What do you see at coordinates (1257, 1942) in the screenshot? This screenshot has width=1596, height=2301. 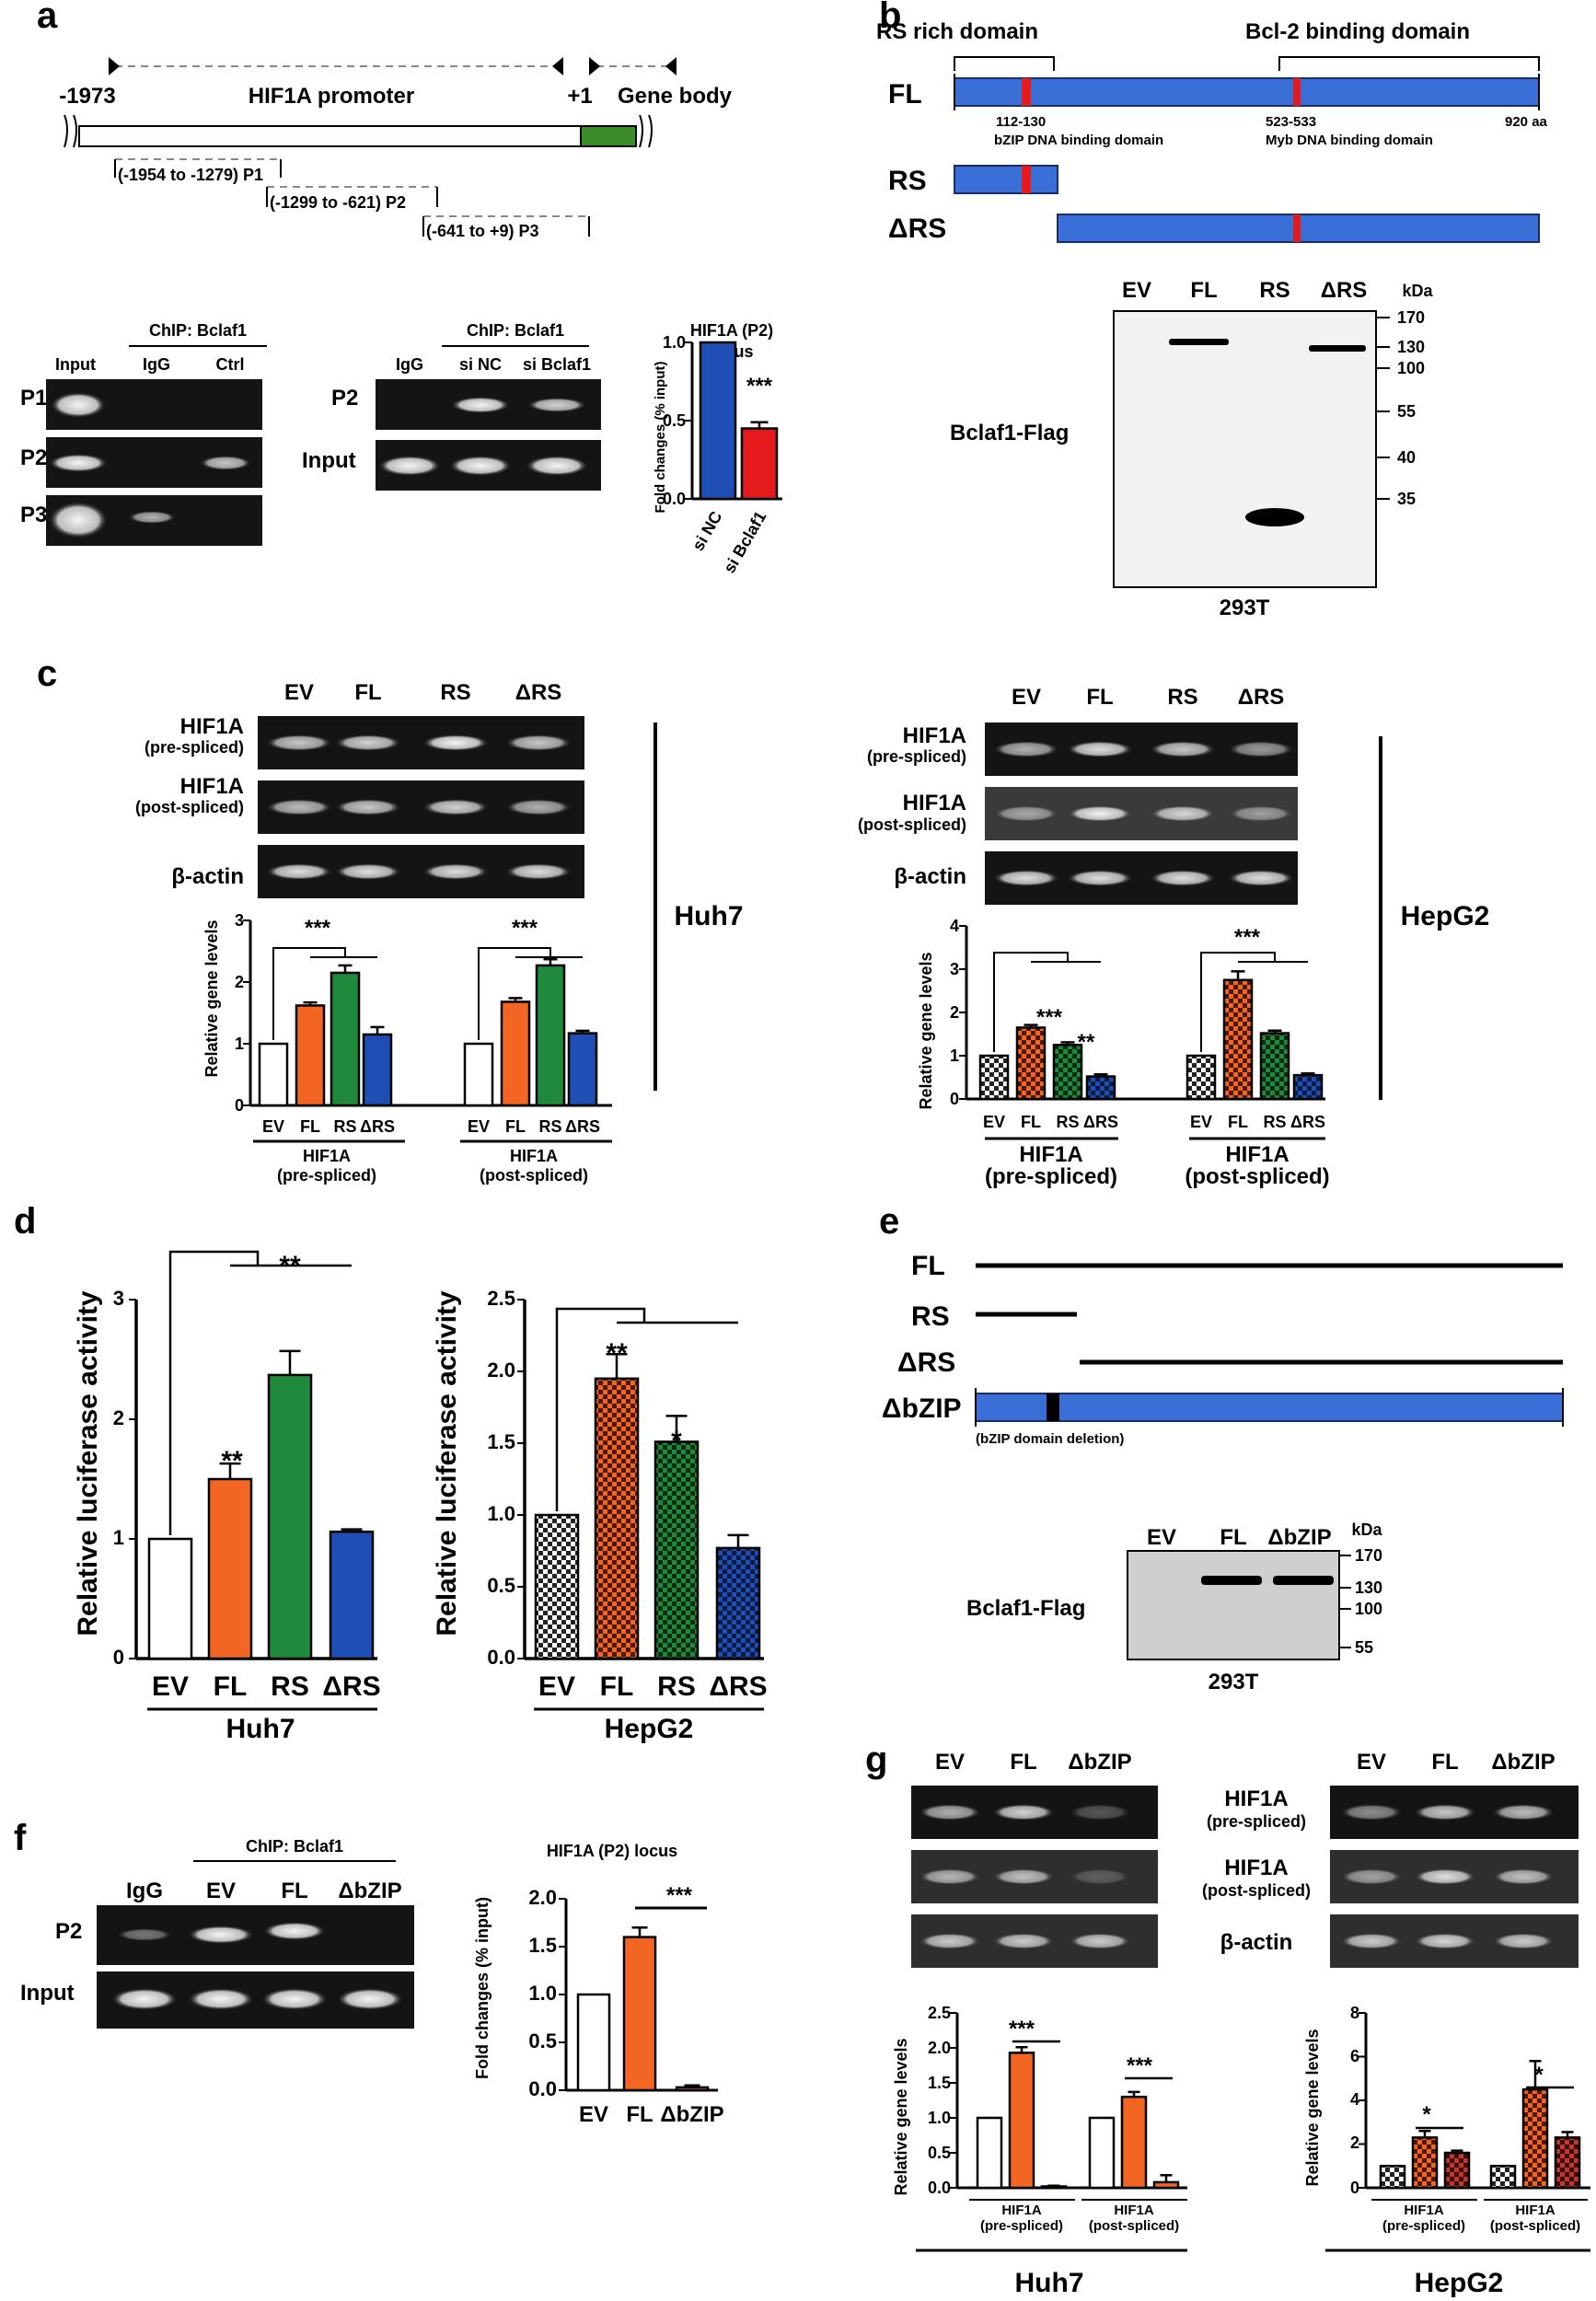 I see `gel-row-name: β-actin` at bounding box center [1257, 1942].